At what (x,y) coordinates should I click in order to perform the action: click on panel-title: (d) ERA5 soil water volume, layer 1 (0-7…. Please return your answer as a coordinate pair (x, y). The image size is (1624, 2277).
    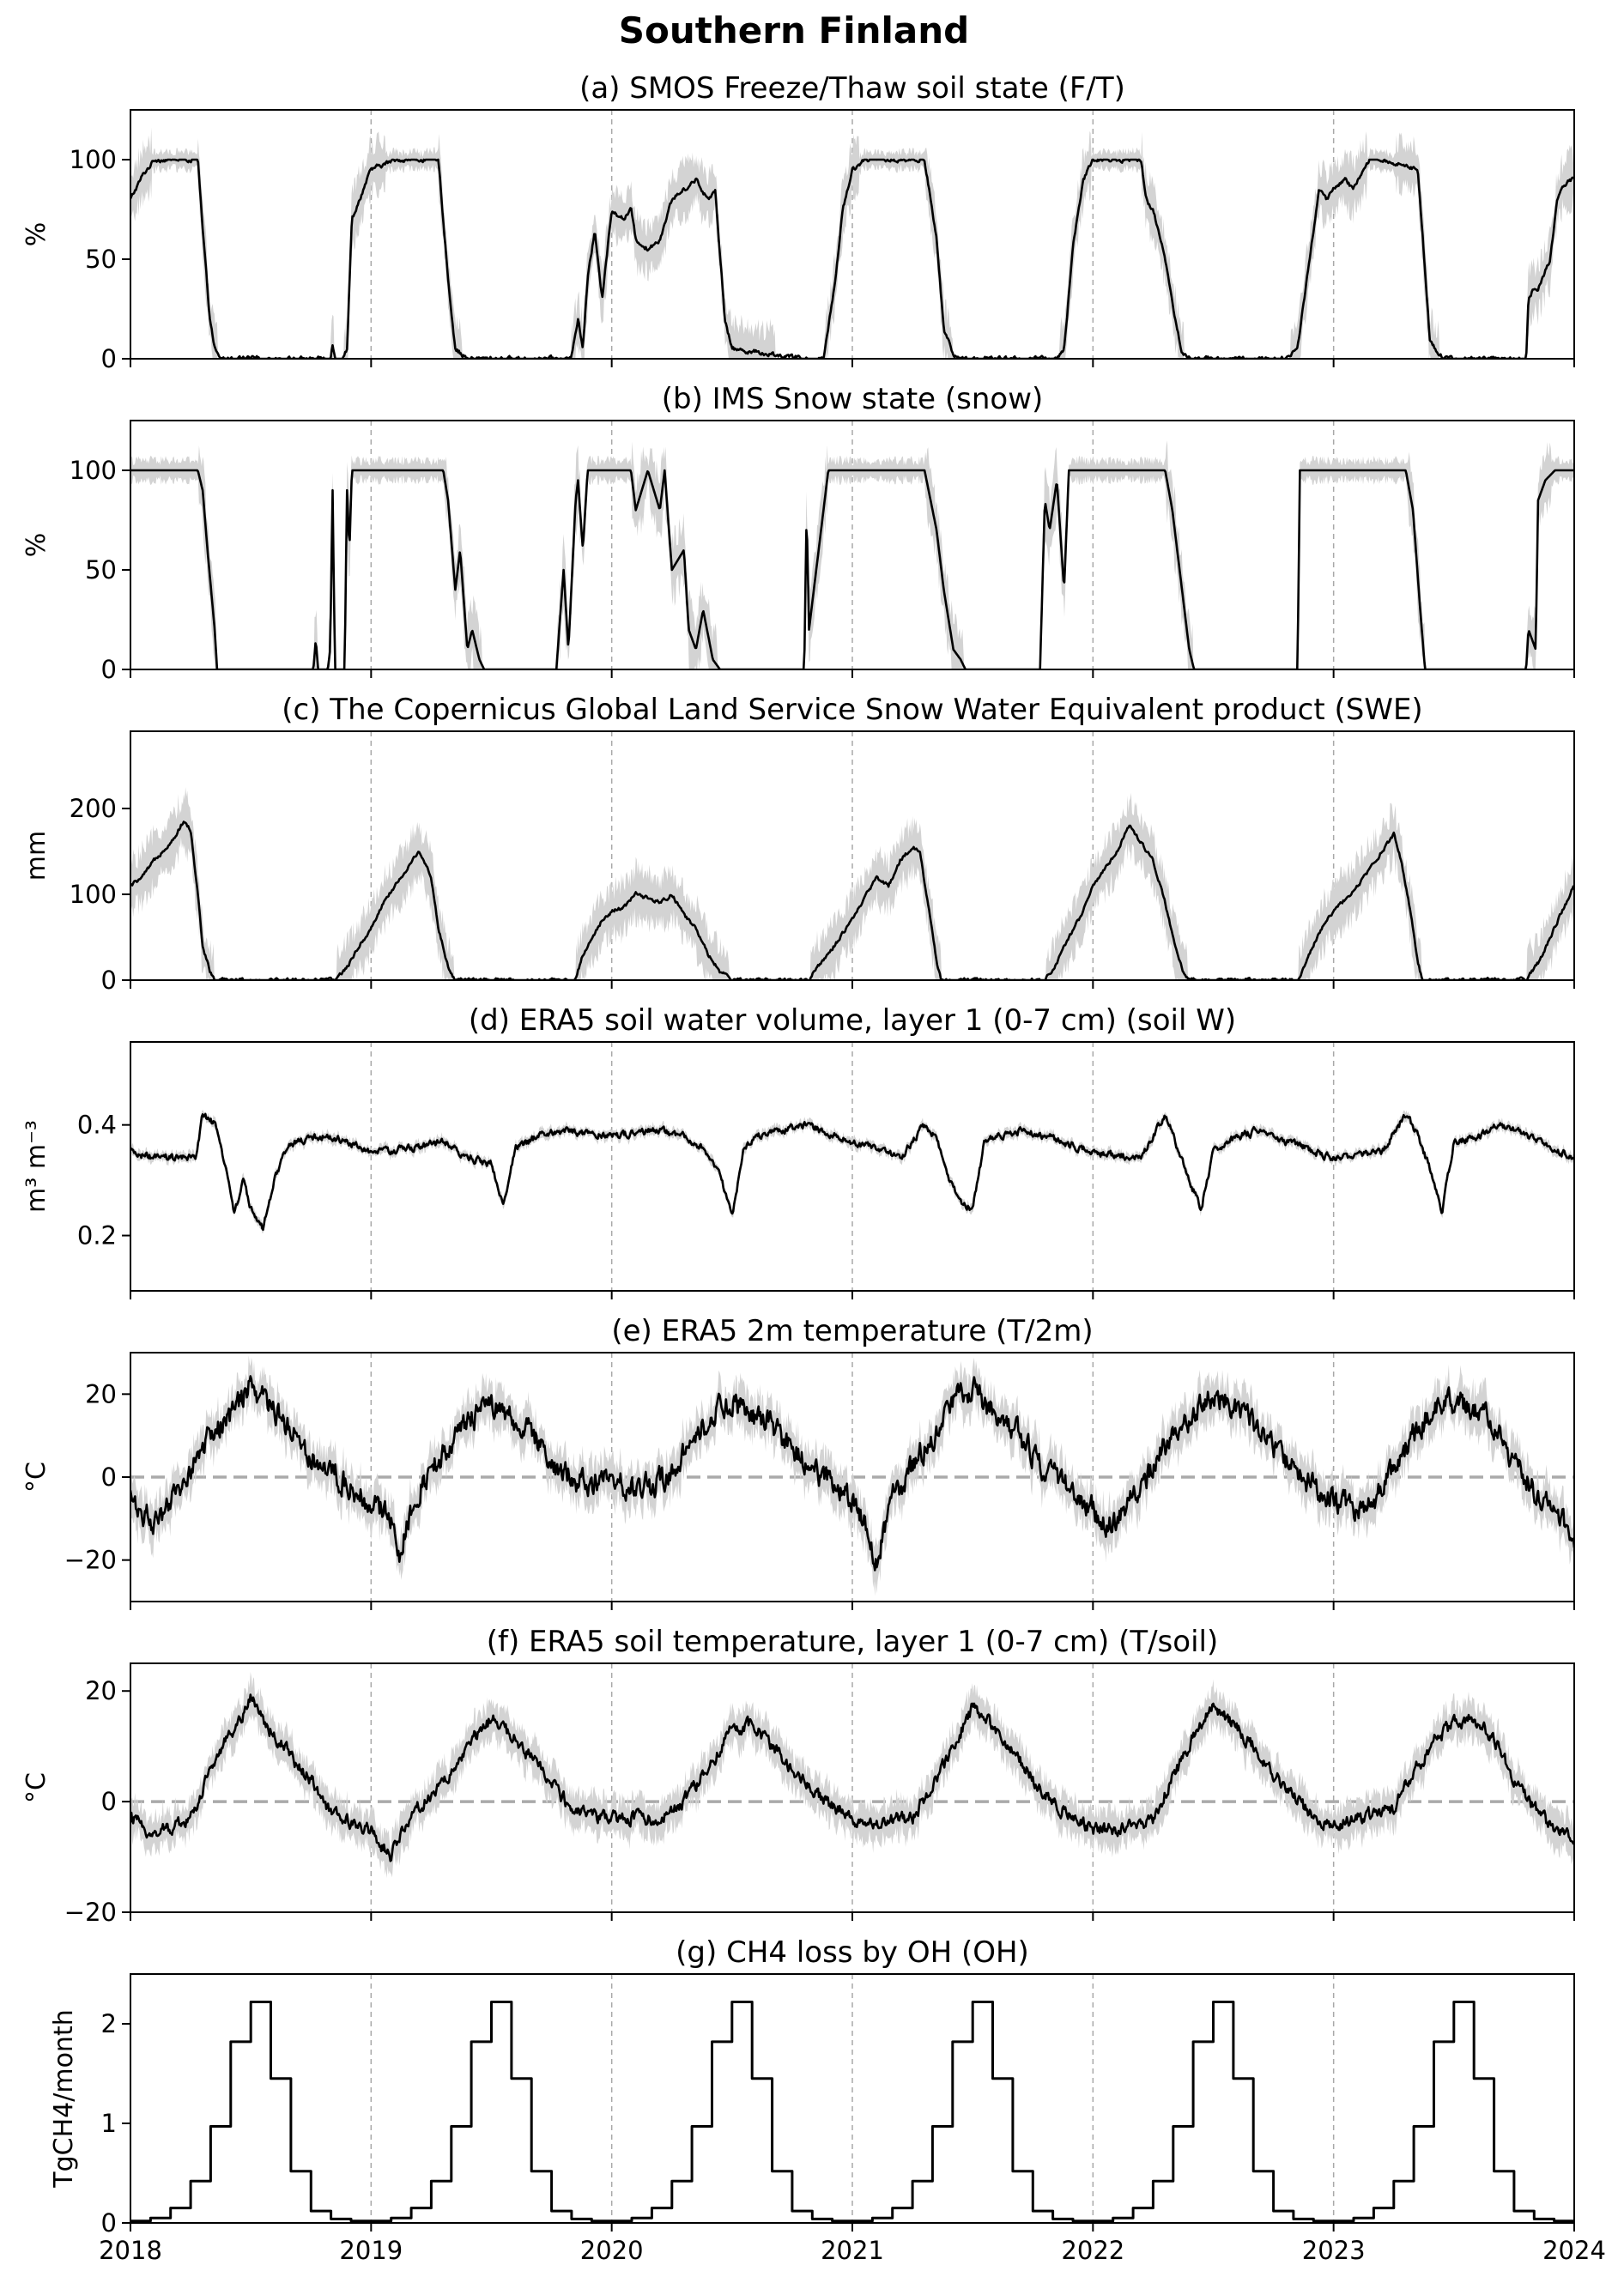
    Looking at the image, I should click on (852, 1020).